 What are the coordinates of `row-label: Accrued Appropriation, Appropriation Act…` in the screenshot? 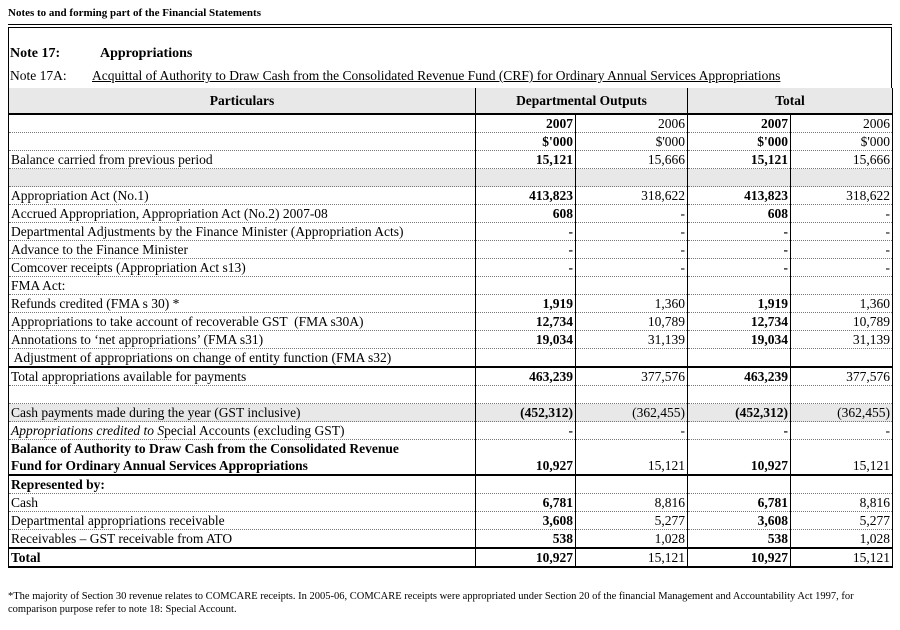 It's located at (242, 213).